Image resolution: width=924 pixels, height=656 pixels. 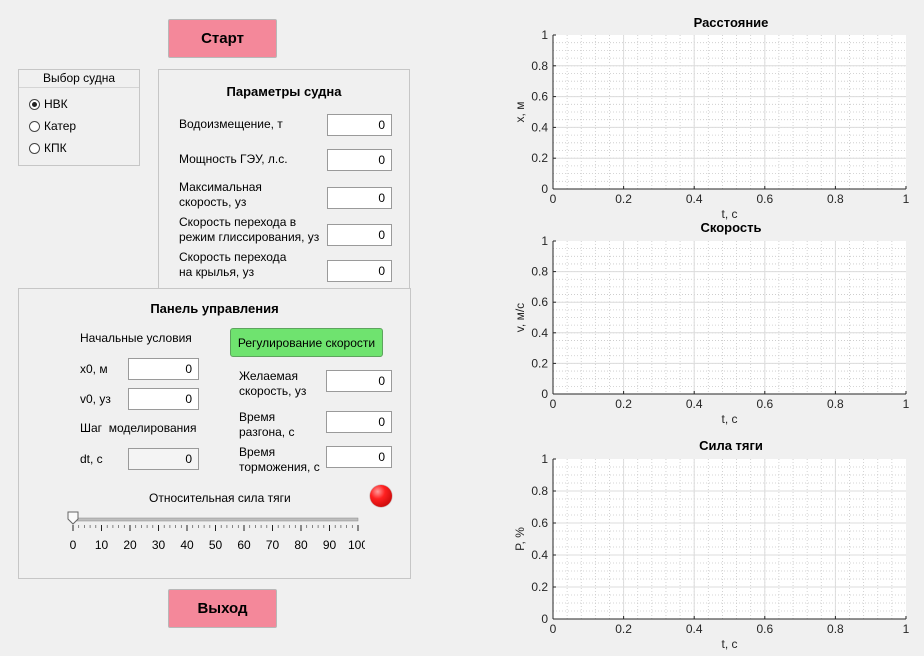 I want to click on radio-option-nvk: НВК, so click(x=48, y=104).